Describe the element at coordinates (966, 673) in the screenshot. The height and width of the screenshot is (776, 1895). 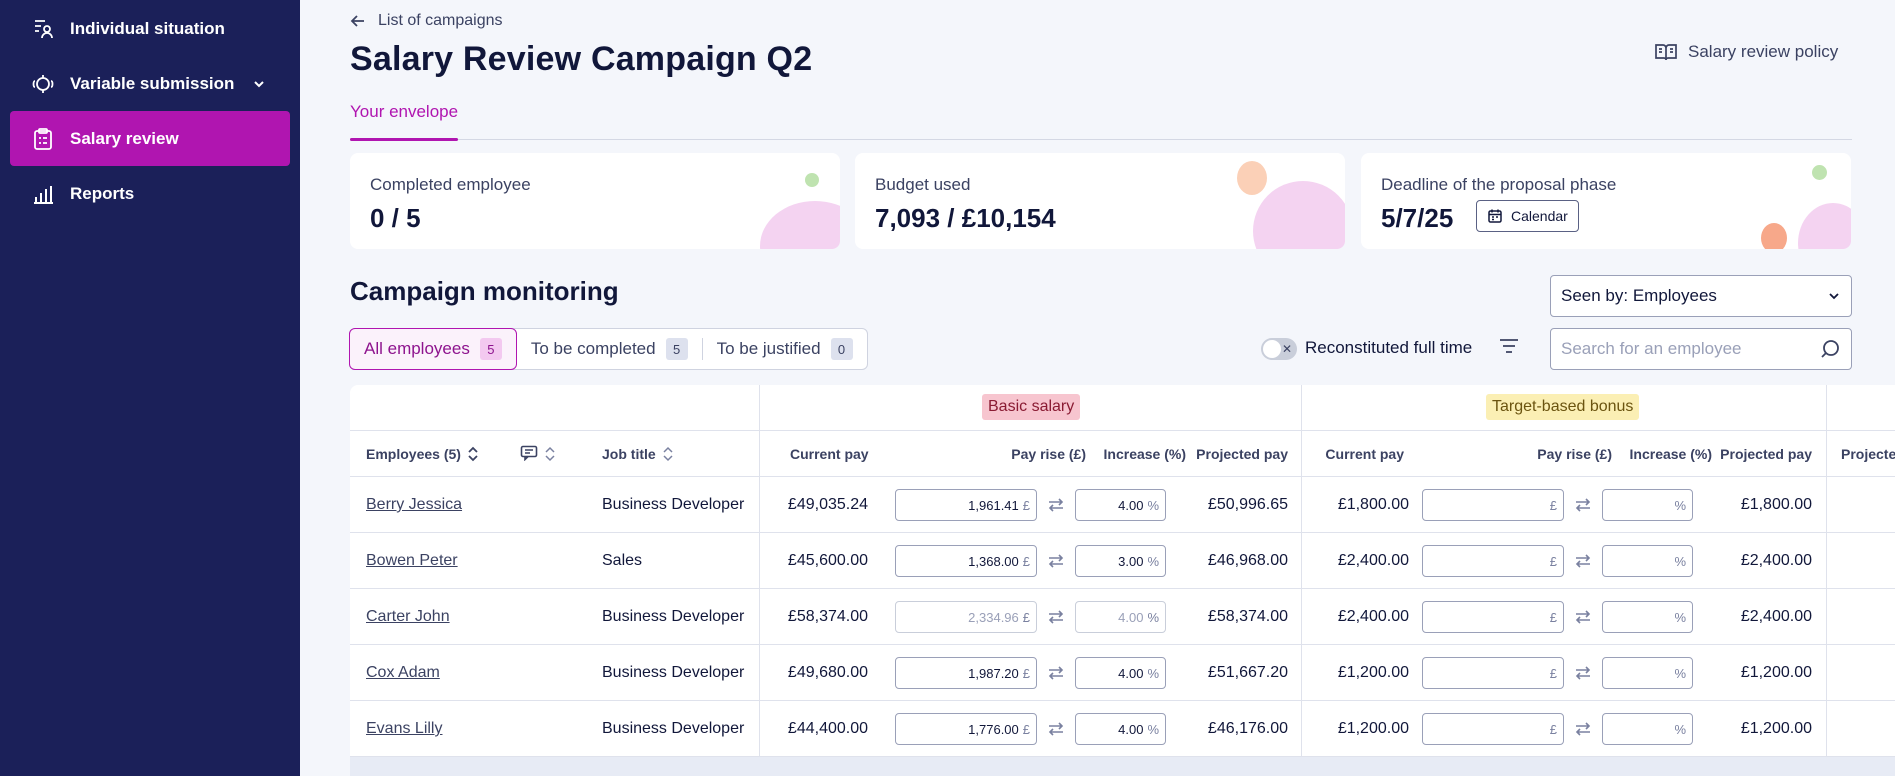
I see `pay-rise-input: 1,987.20 £` at that location.